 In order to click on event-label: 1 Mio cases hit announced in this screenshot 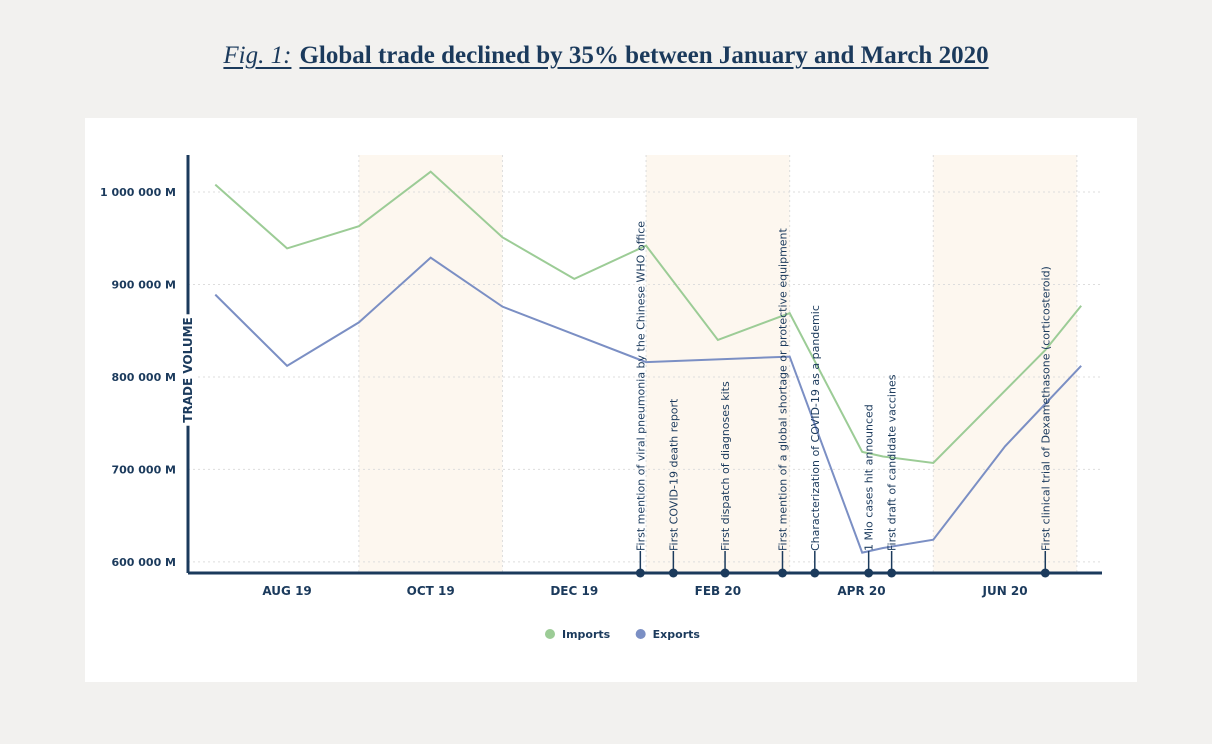, I will do `click(869, 477)`.